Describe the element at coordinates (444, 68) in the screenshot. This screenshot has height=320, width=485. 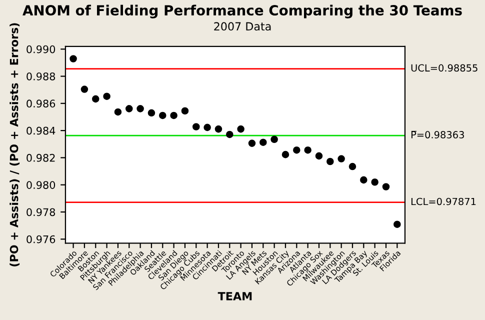
I see `ref-line-label: UCL=0.98855` at that location.